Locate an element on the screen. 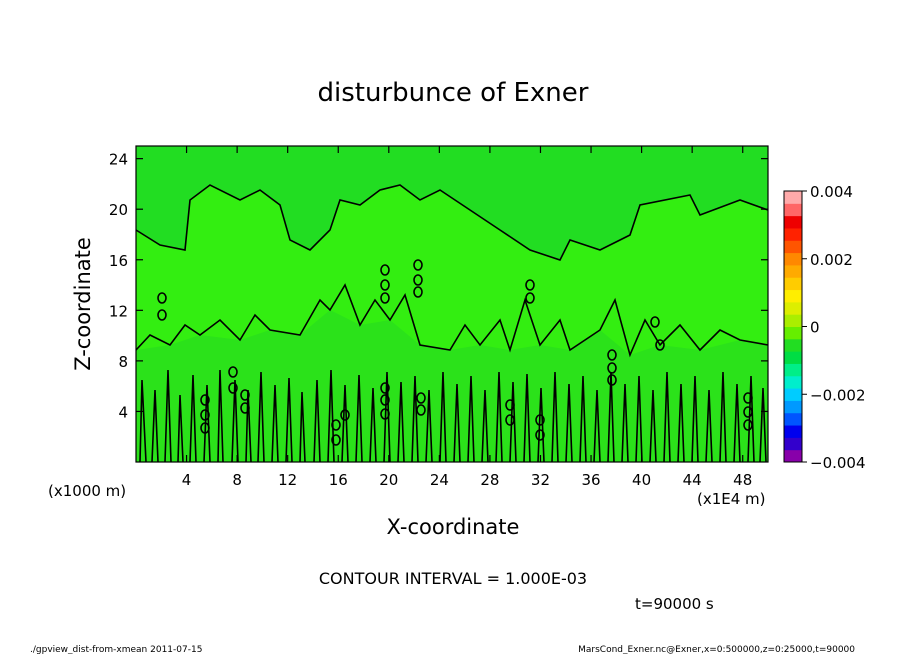 This screenshot has width=904, height=654. y-tick-label: 12 is located at coordinates (118, 311).